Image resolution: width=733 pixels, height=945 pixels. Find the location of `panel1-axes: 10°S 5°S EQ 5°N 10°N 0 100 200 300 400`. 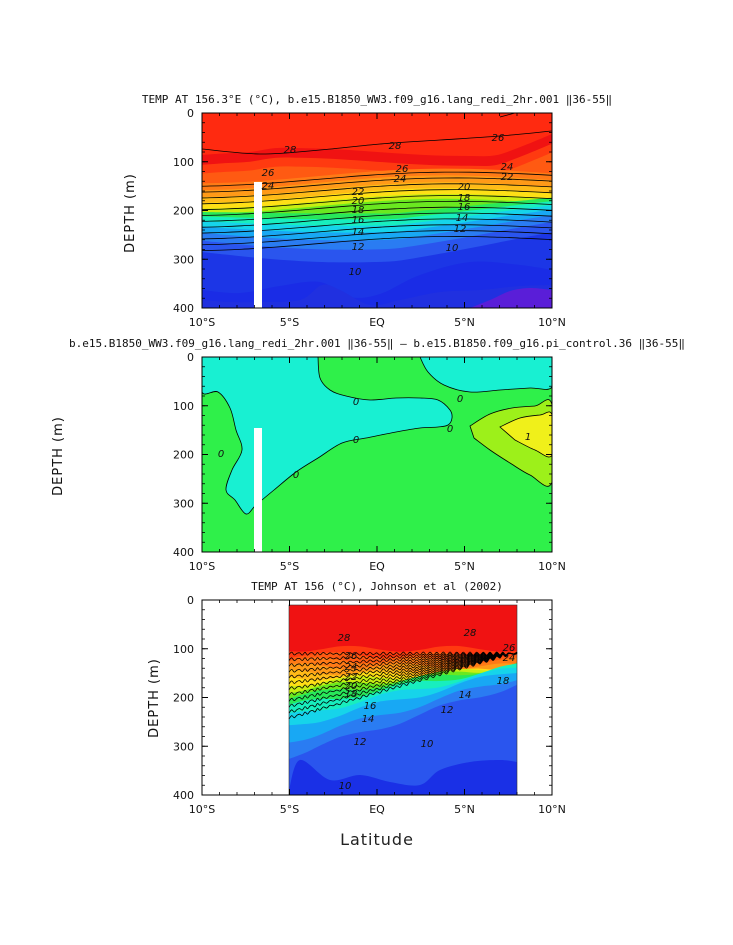

panel1-axes: 10°S 5°S EQ 5°N 10°N 0 100 200 300 400 is located at coordinates (369, 218).